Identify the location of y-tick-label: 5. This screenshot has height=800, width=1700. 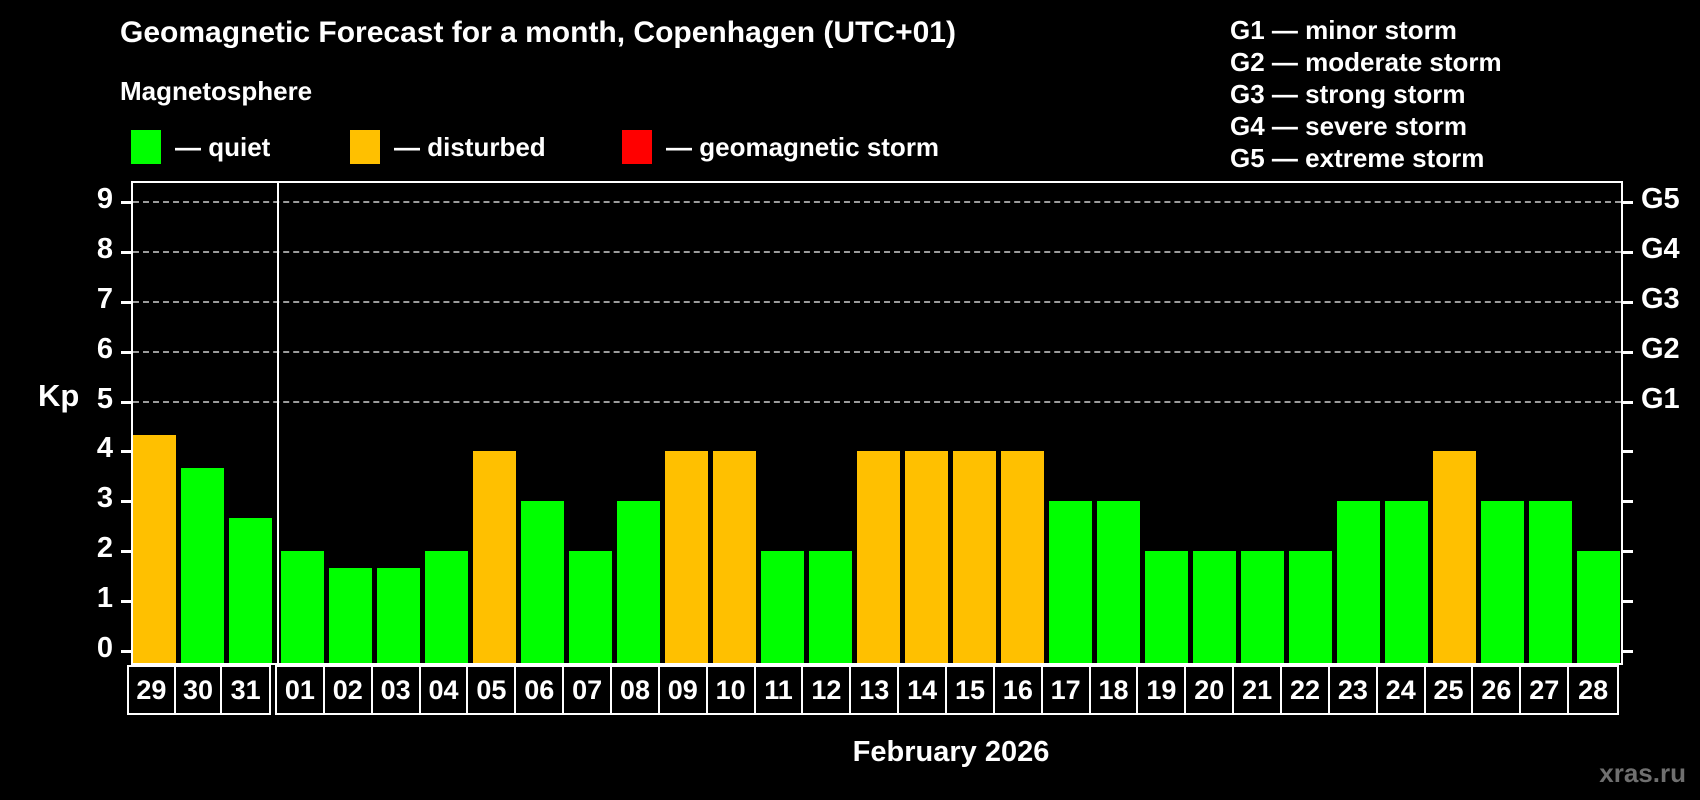
(104, 398).